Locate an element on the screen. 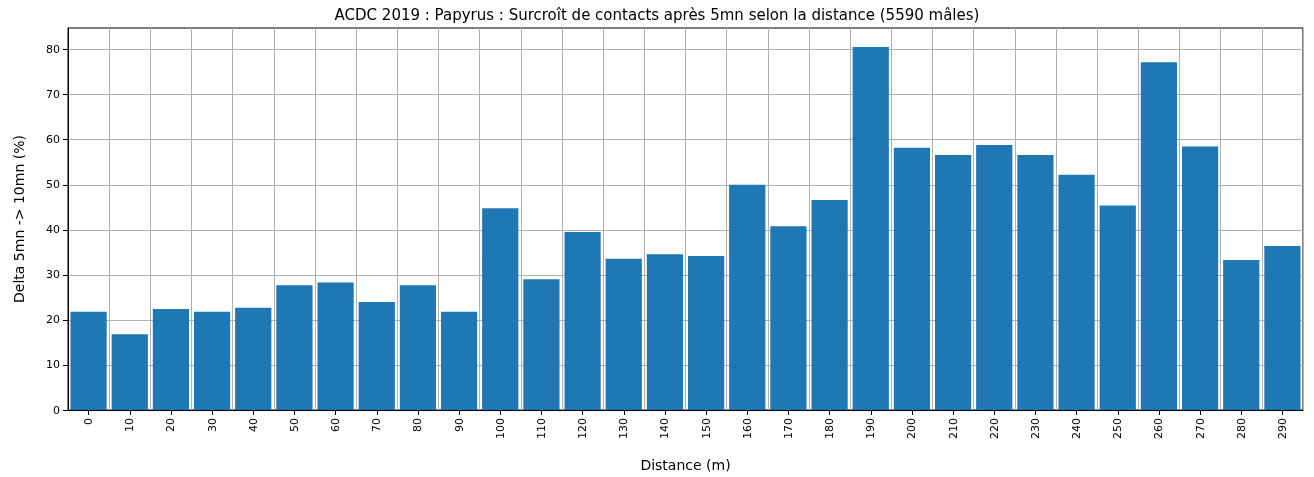 Image resolution: width=1314 pixels, height=477 pixels. x-tick-label: 30 is located at coordinates (212, 425).